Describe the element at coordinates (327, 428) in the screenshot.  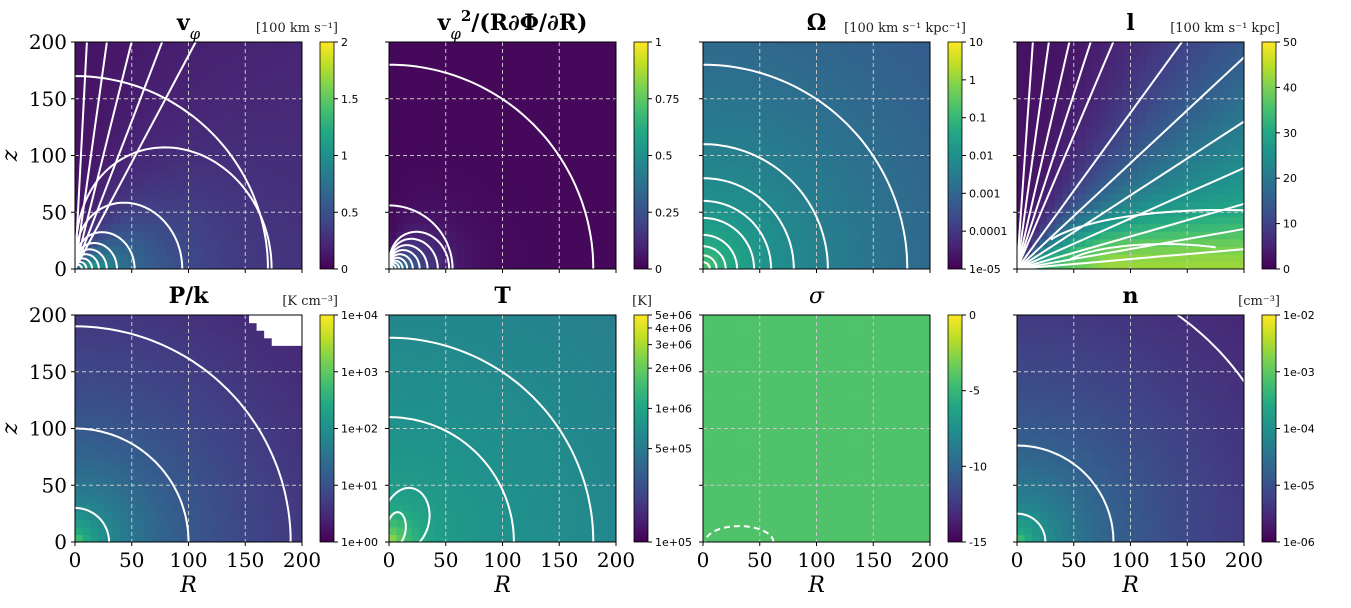
I see `colorbar-gradient` at that location.